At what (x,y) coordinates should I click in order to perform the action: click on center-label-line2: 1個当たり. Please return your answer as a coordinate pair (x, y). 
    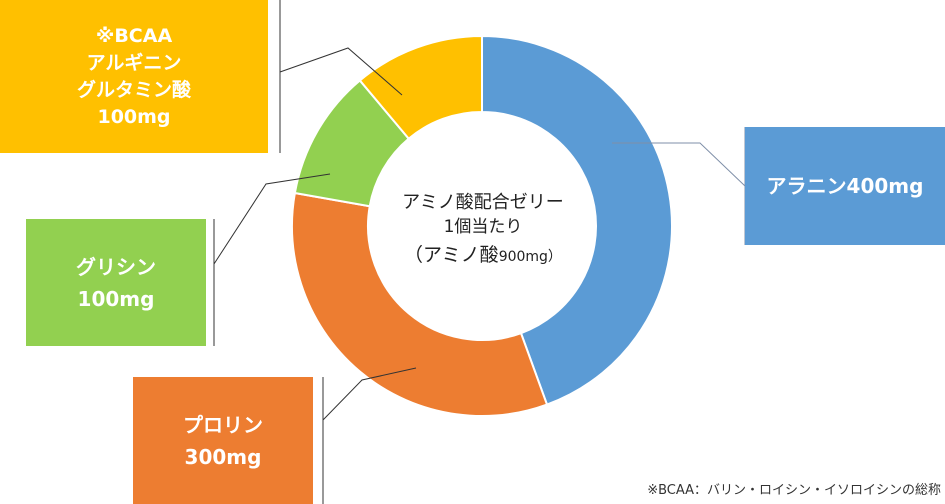
    Looking at the image, I should click on (483, 227).